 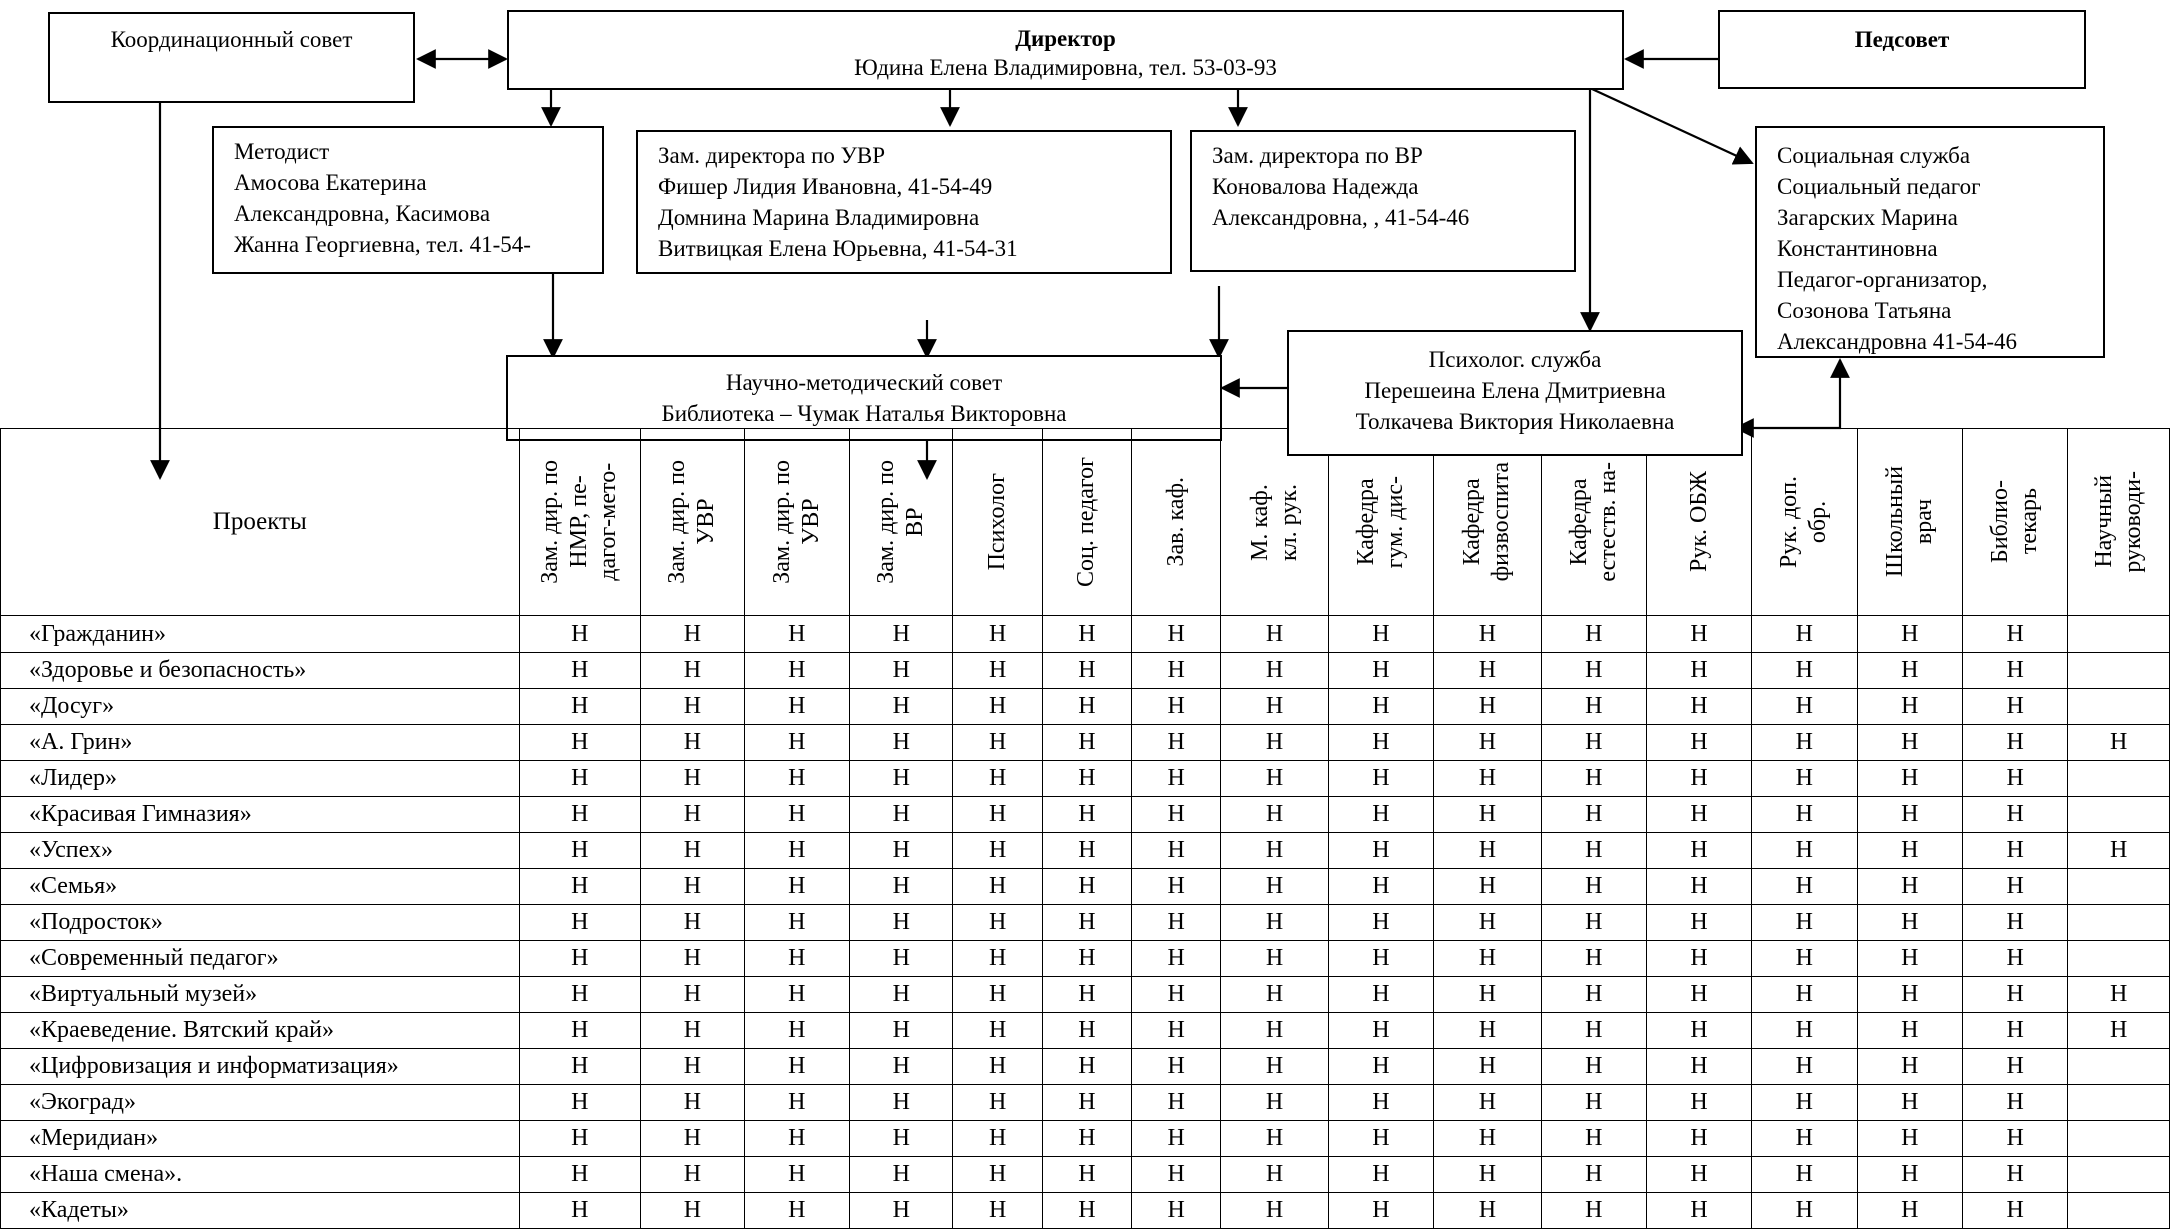 What do you see at coordinates (1897, 341) in the screenshot?
I see `social-line-7: Александровна 41-54-46` at bounding box center [1897, 341].